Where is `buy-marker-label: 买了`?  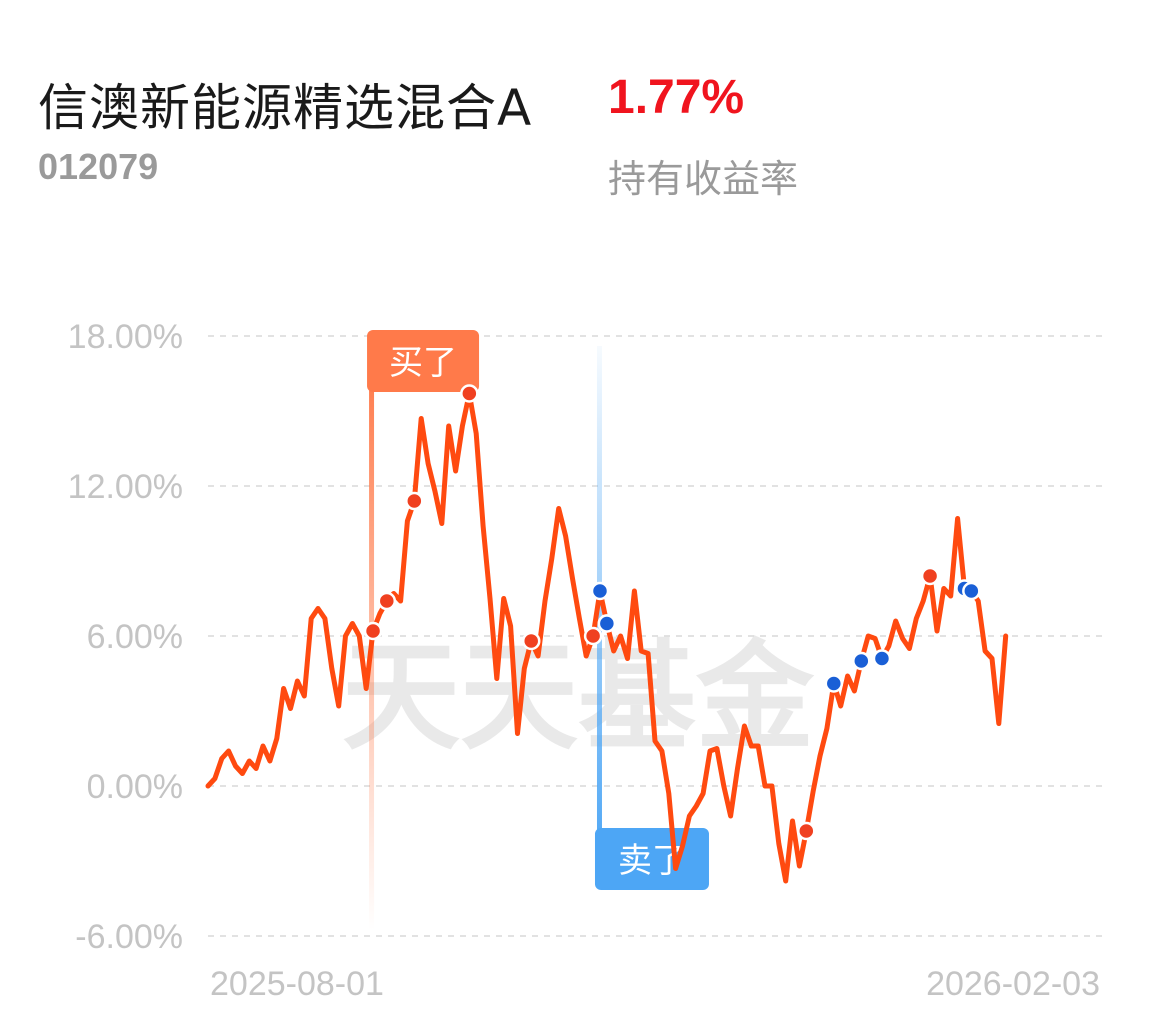 buy-marker-label: 买了 is located at coordinates (423, 363).